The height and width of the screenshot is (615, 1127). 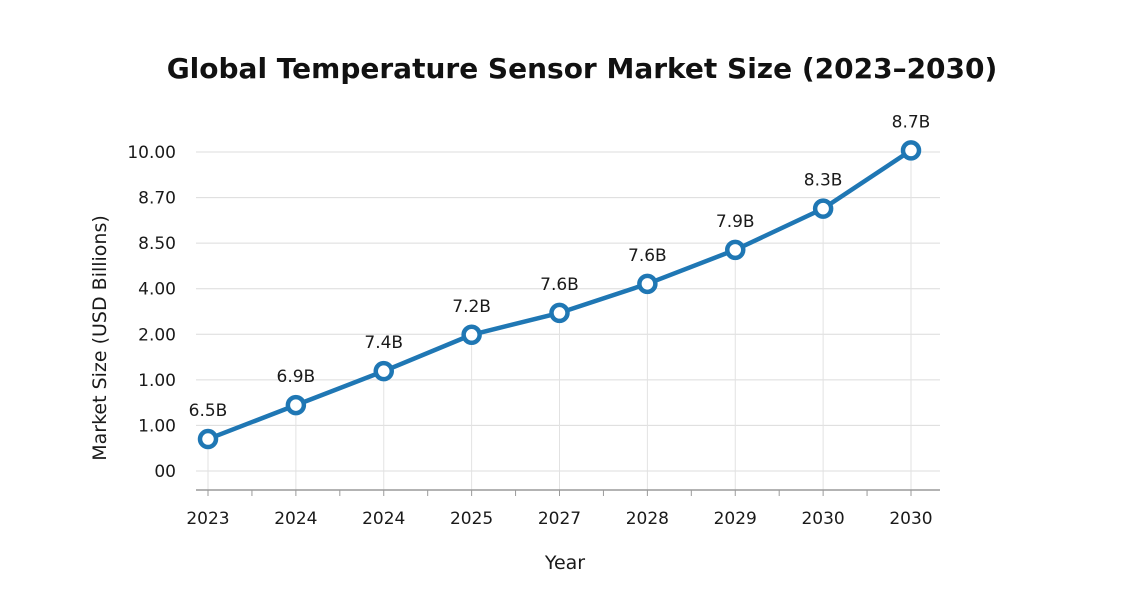 What do you see at coordinates (151, 312) in the screenshot?
I see `y-tick-labels: 00 1.00 1.00 2.00 4.00 8.50 8.70 10.00` at bounding box center [151, 312].